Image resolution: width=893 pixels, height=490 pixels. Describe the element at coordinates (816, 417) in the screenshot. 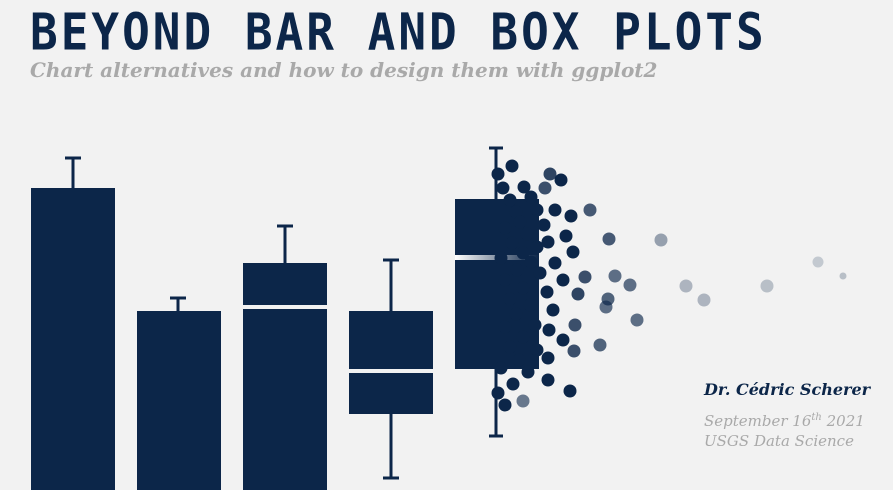

I see `date-suffix: th` at that location.